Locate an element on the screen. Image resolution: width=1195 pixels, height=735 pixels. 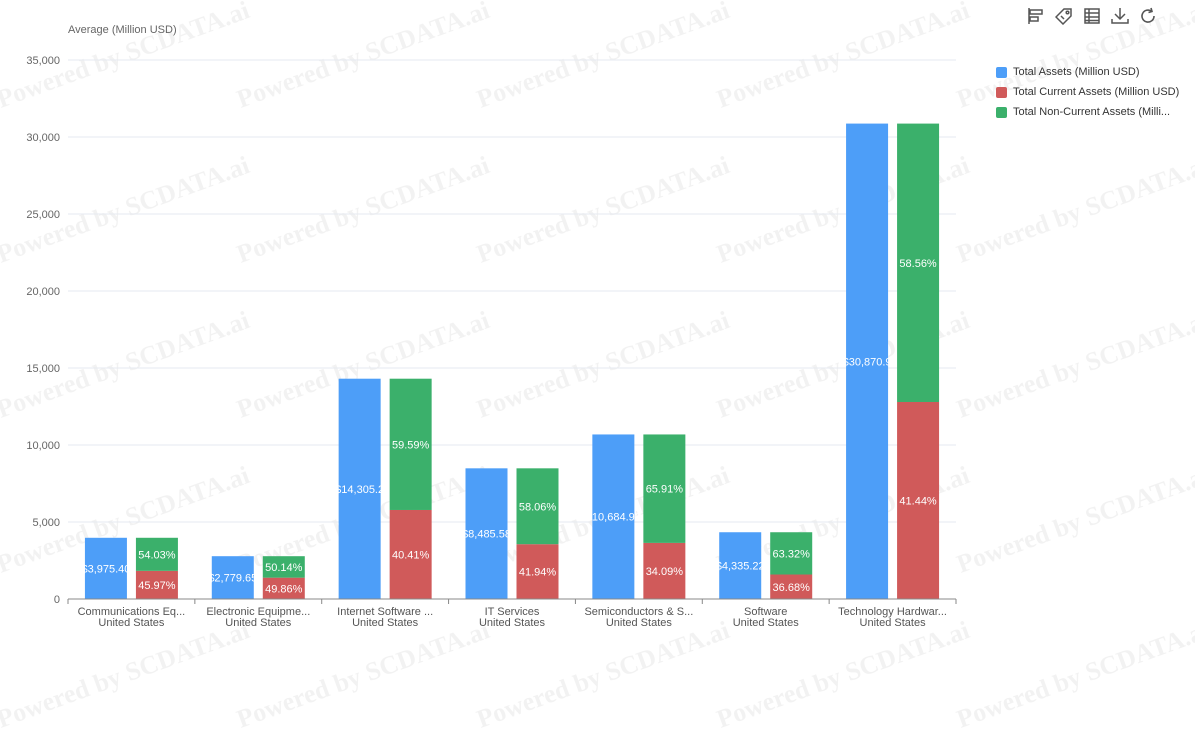
y-tick-label: 20,000 is located at coordinates (43, 292).